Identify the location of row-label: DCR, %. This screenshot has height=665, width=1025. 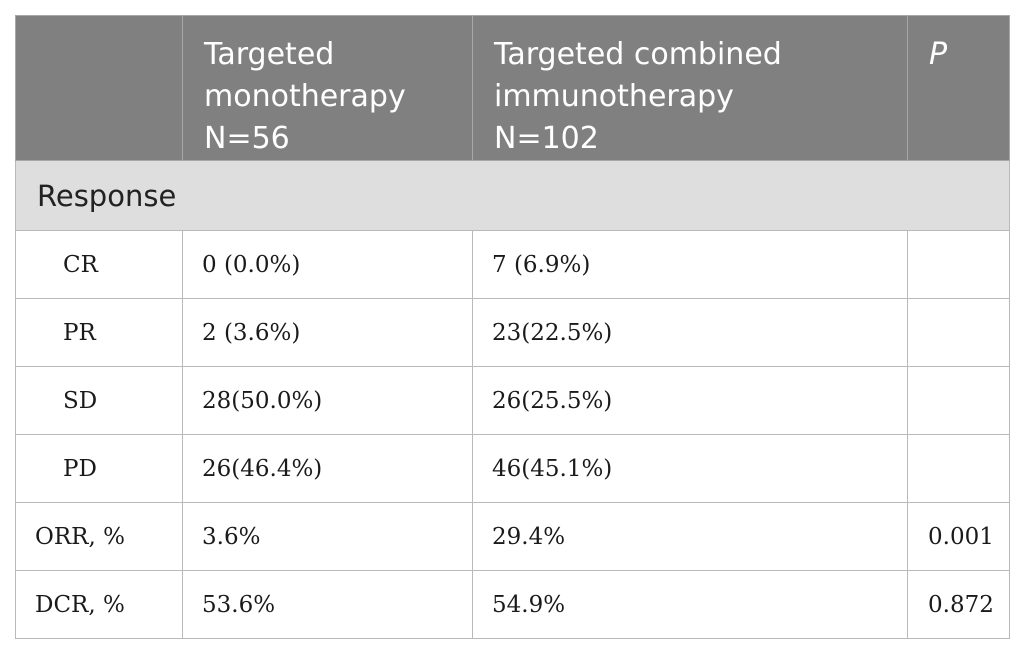
(99, 604).